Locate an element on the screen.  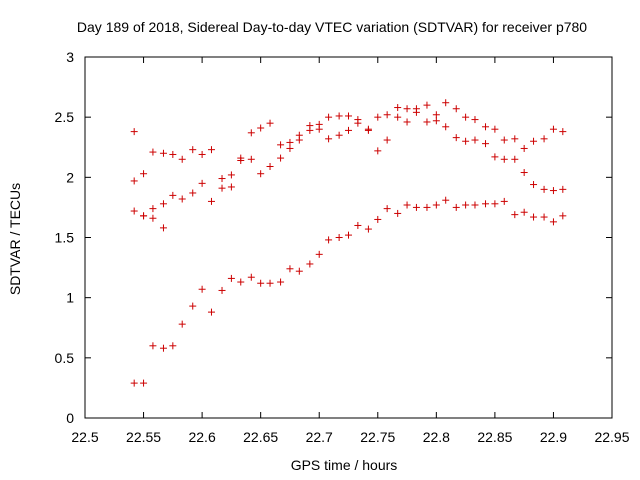
series-extra is located at coordinates (148, 219).